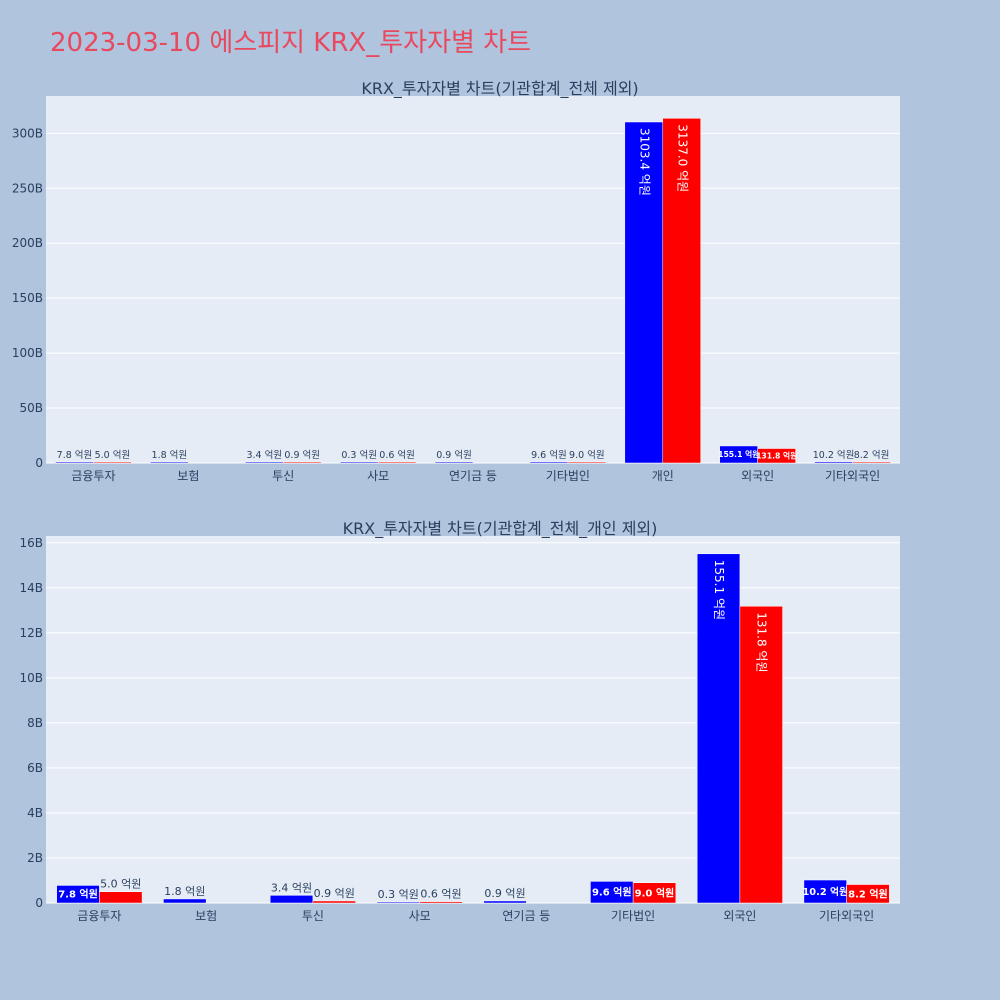 The width and height of the screenshot is (1000, 1000). I want to click on y-tick-label: 100B, so click(27, 353).